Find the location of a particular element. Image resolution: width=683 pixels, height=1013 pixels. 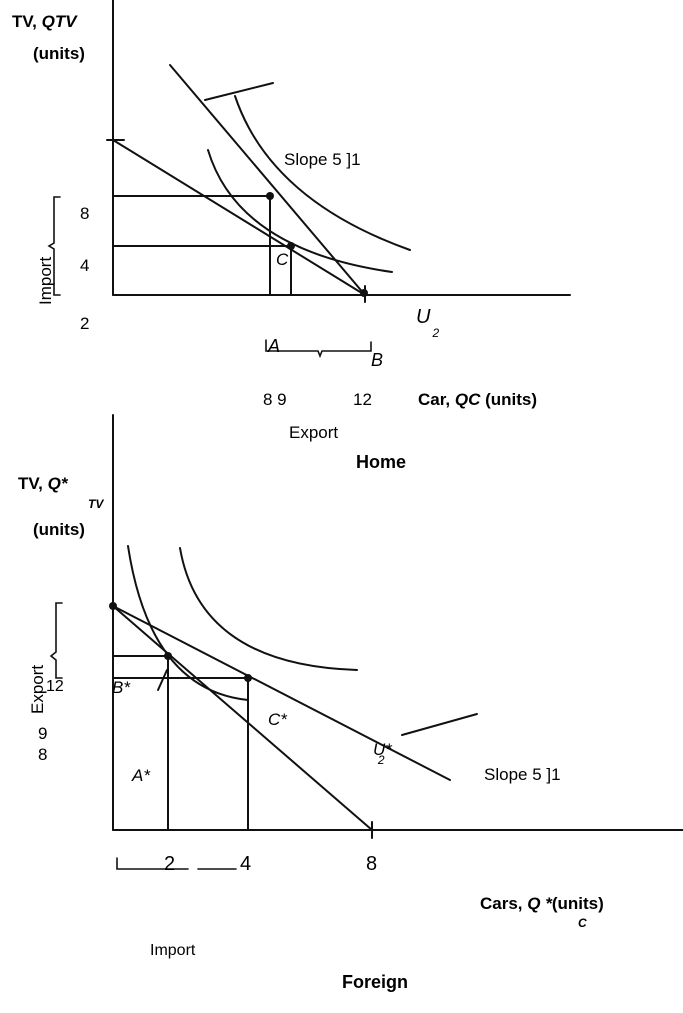

foreign-indifference-curve-outer is located at coordinates (268, 609).